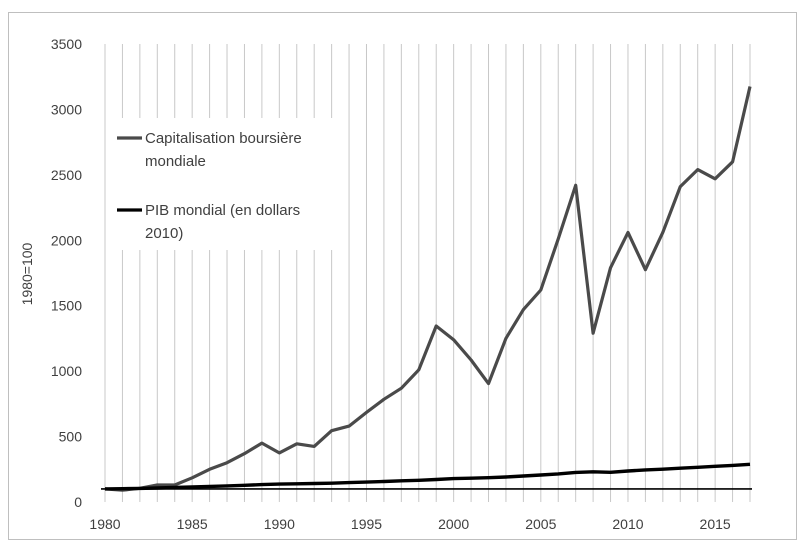 This screenshot has height=542, width=799. What do you see at coordinates (164, 233) in the screenshot?
I see `legend-label: 2010)` at bounding box center [164, 233].